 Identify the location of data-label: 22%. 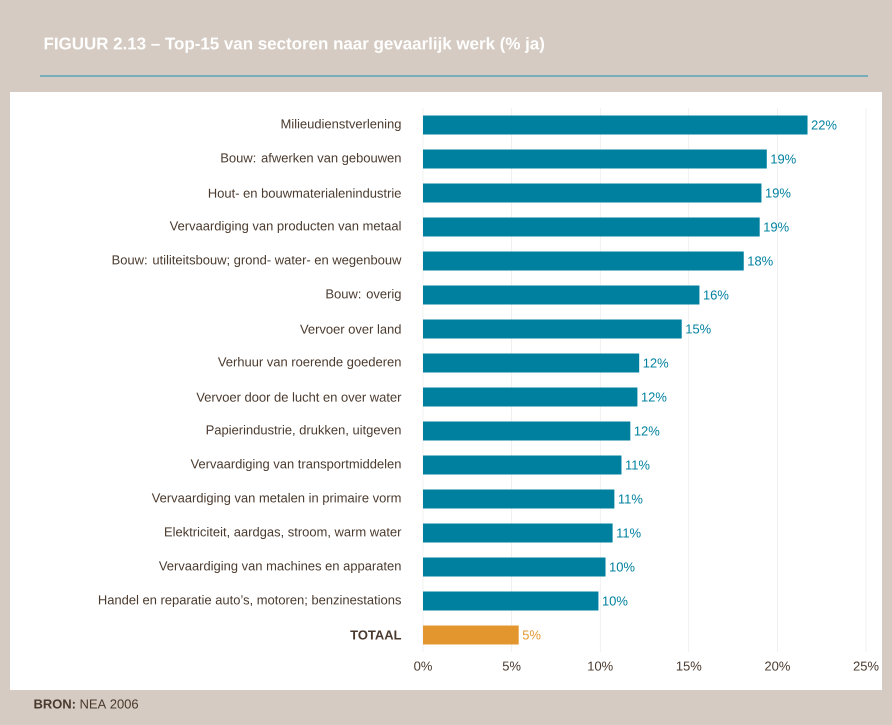
(824, 125).